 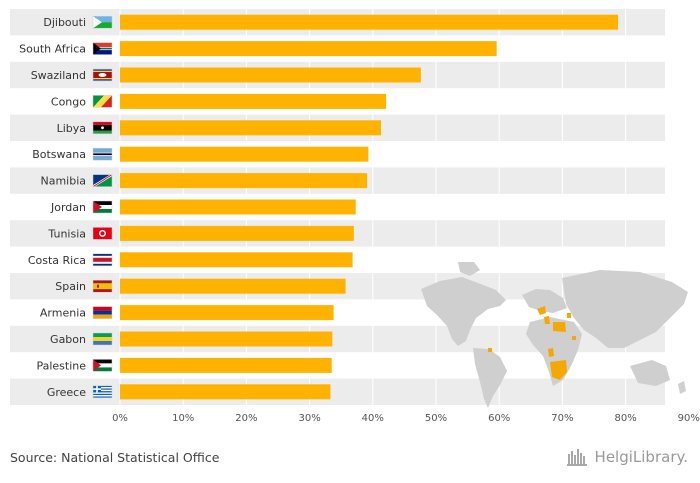 I want to click on x-tick-label: 70%, so click(x=562, y=418).